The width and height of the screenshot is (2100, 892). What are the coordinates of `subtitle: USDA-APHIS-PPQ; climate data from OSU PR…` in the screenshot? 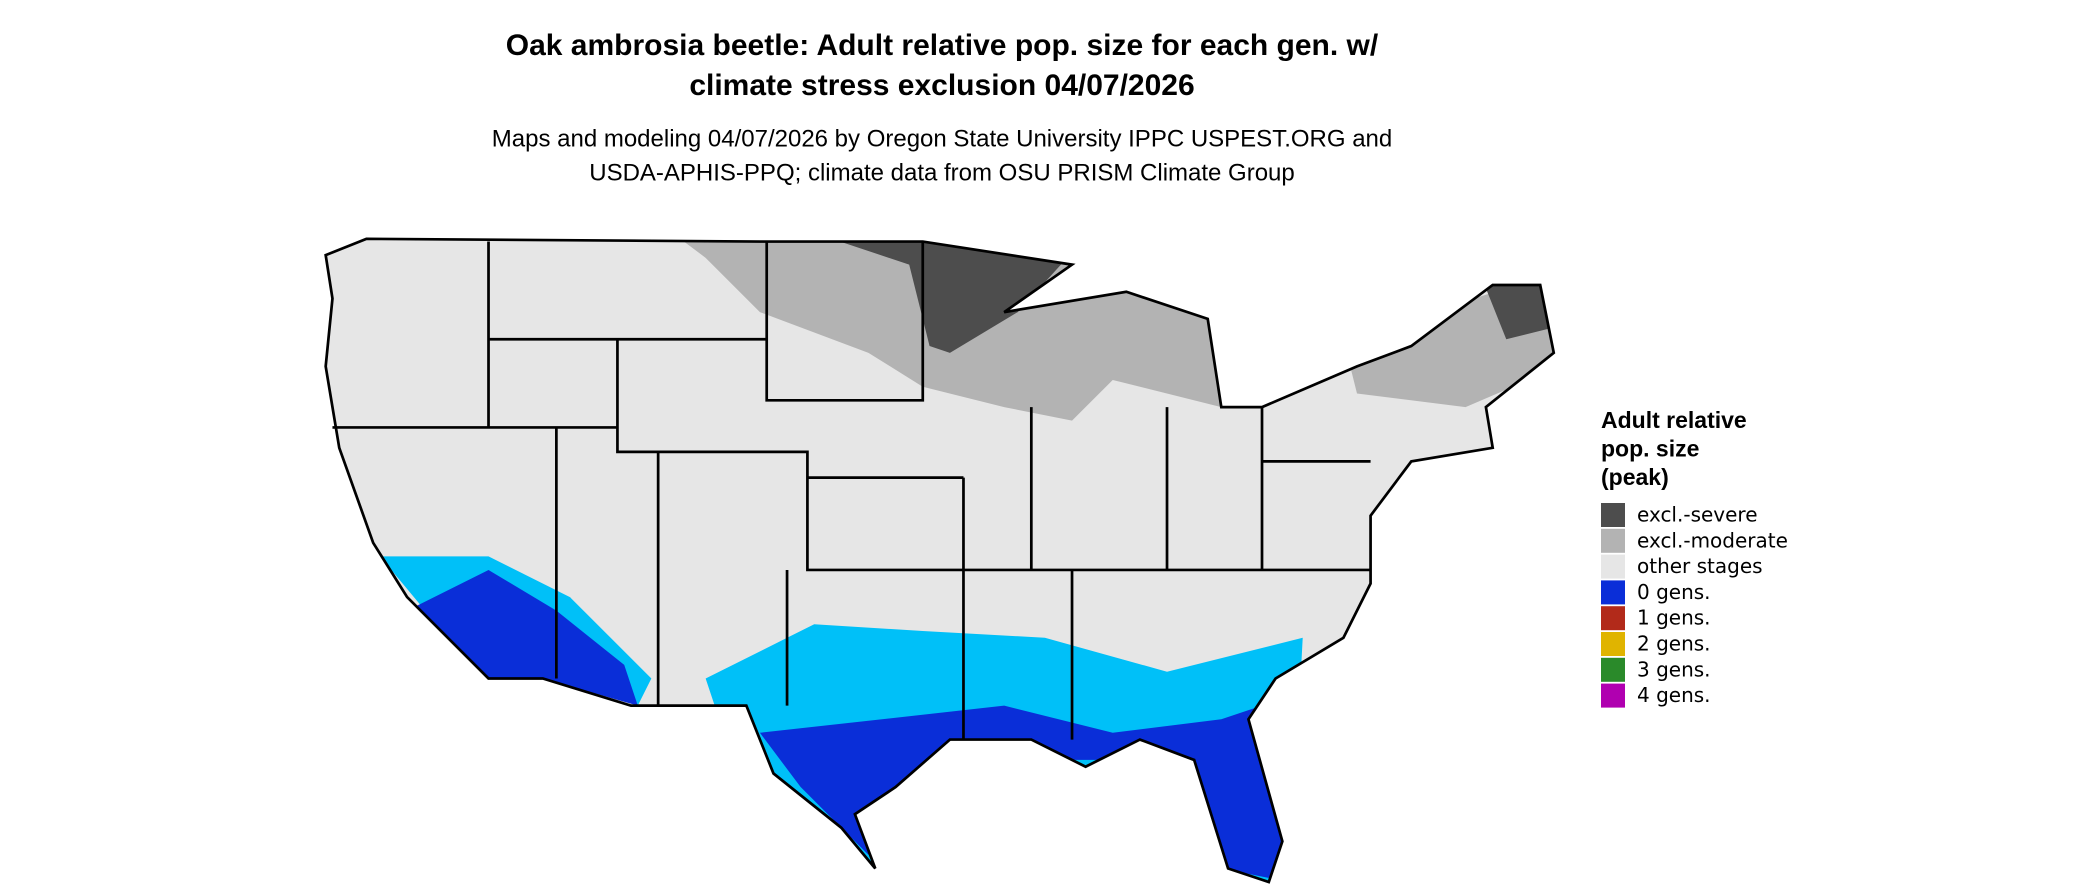 It's located at (942, 172).